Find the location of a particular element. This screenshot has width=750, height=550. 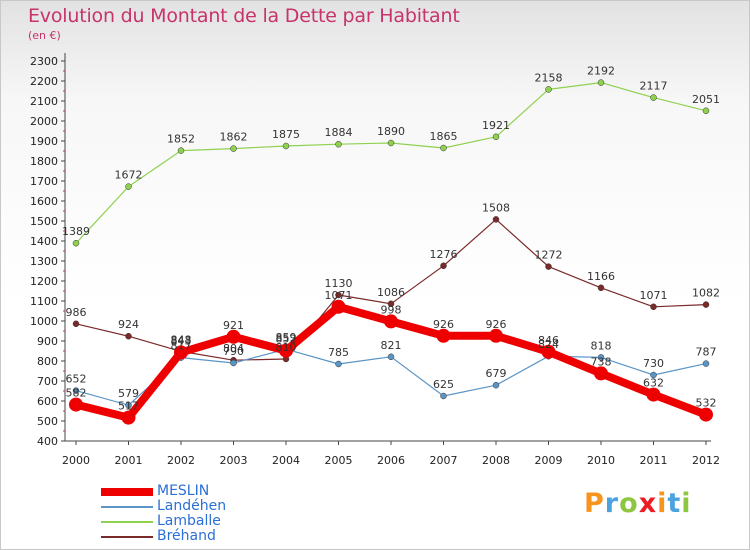

x-tick-label: 2003 is located at coordinates (234, 460).